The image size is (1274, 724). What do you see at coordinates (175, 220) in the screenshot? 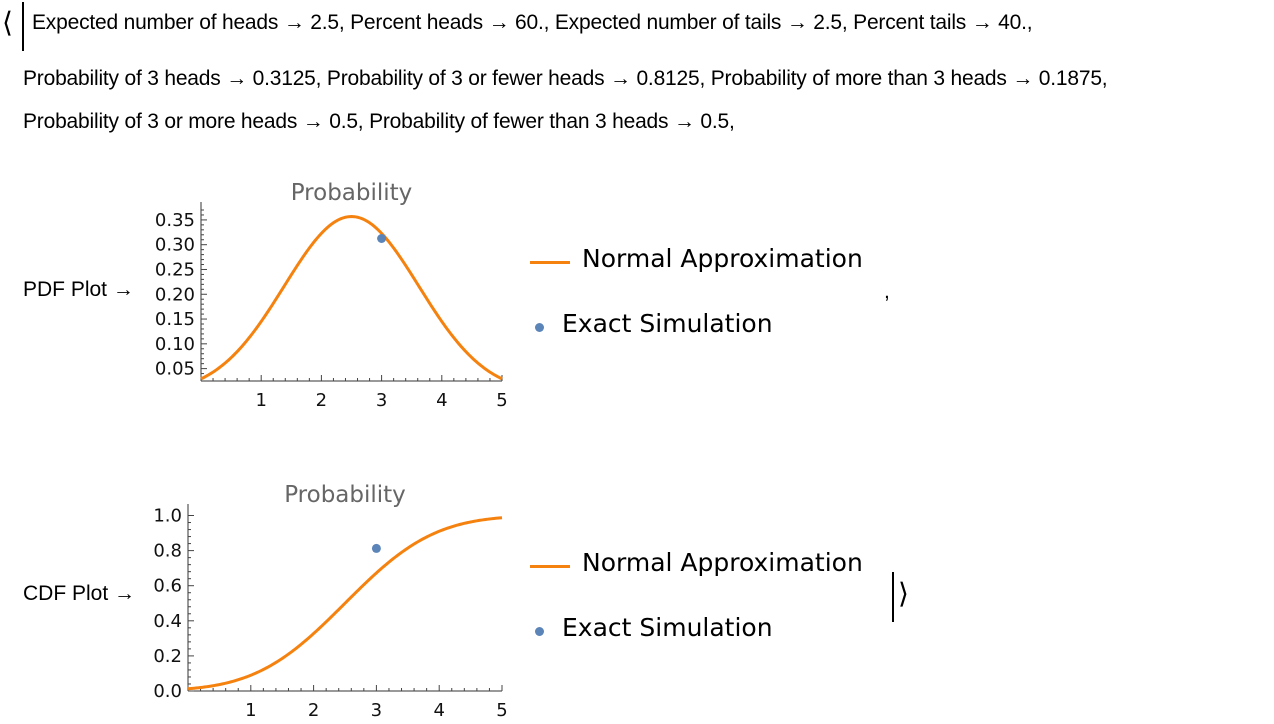
I see `y-tick-label: 0.35` at bounding box center [175, 220].